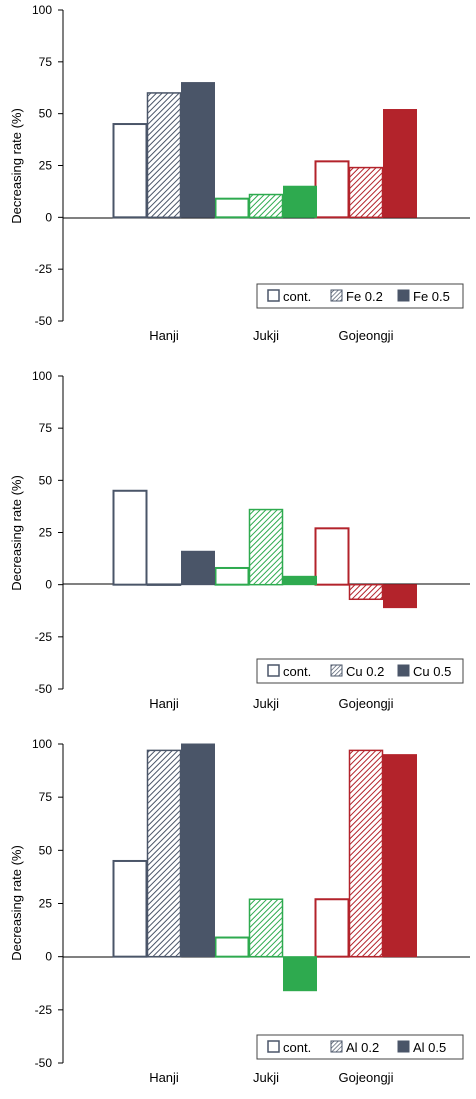 This screenshot has height=1099, width=476. What do you see at coordinates (365, 671) in the screenshot?
I see `legend-label: Cu 0.2` at bounding box center [365, 671].